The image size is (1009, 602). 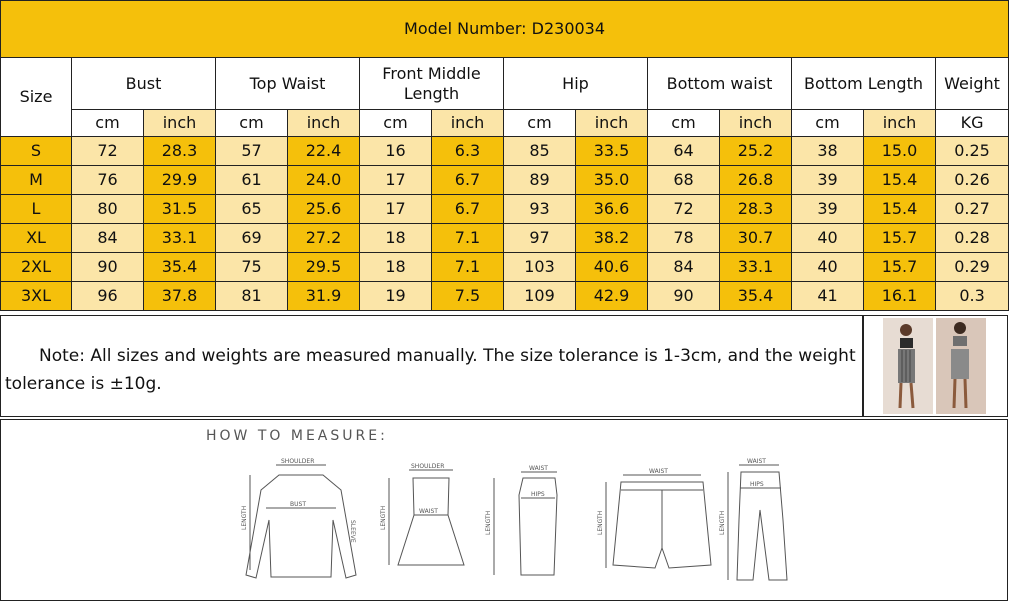 What do you see at coordinates (539, 238) in the screenshot?
I see `table-cell: 97` at bounding box center [539, 238].